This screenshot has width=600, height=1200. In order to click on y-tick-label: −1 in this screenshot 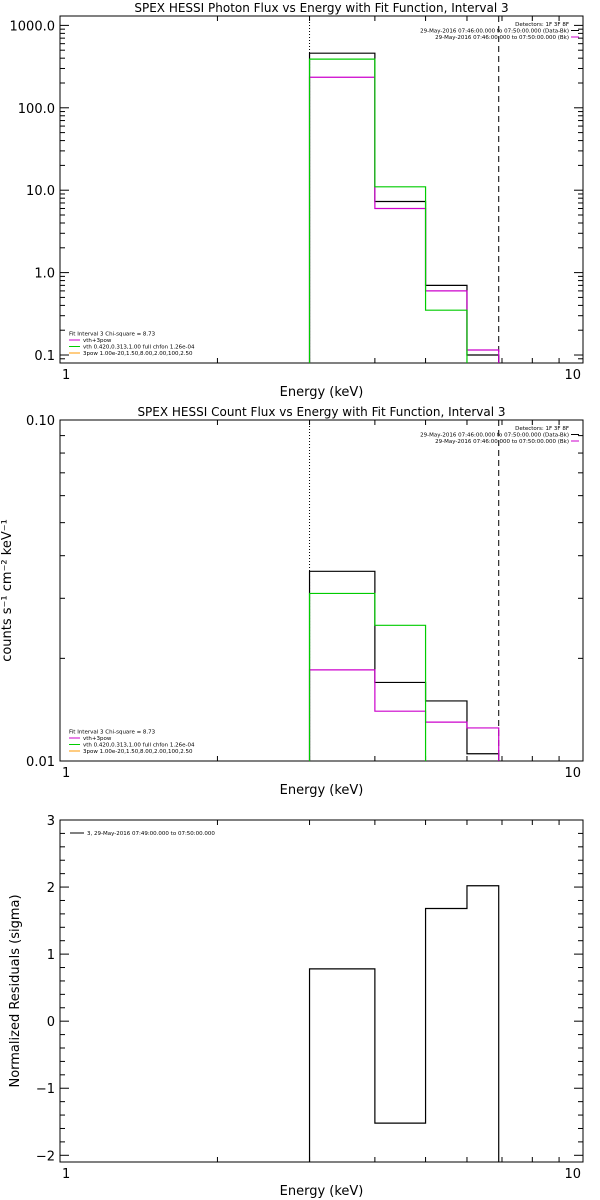, I will do `click(45, 1089)`.